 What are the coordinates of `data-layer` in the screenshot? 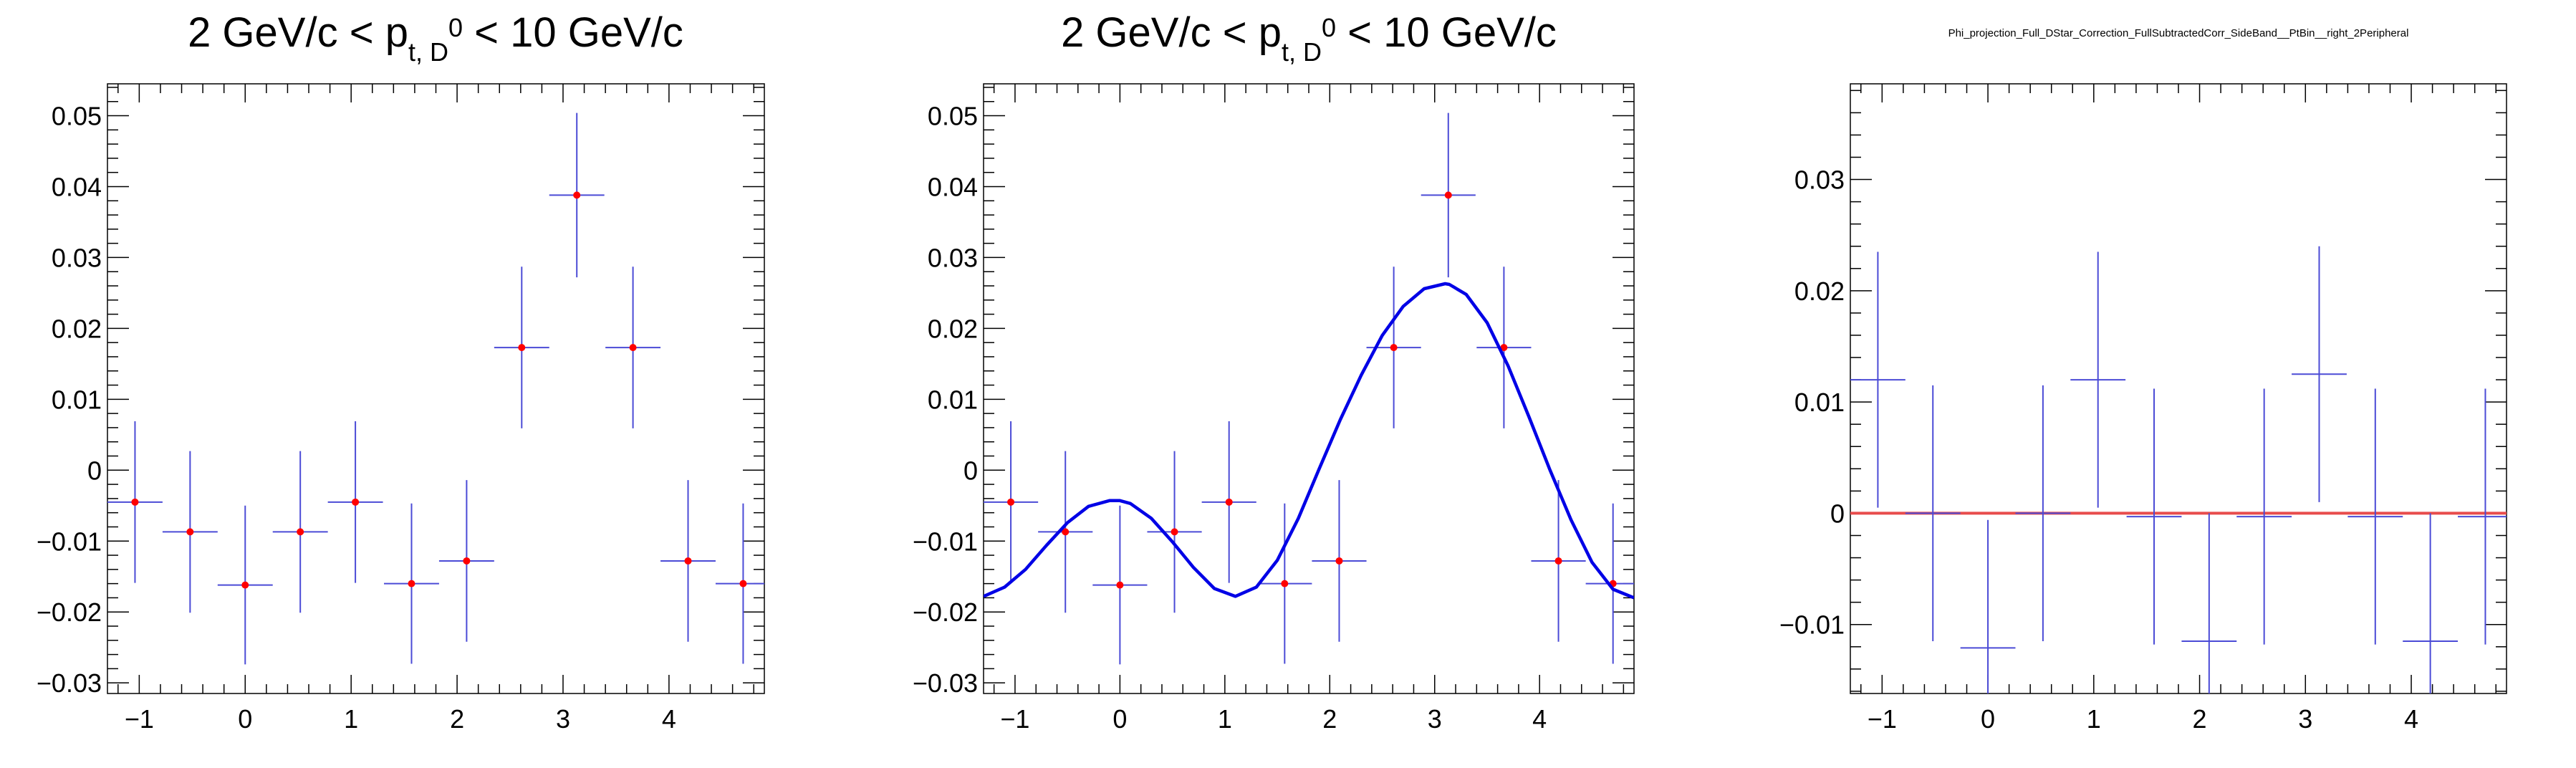 It's located at (2178, 469).